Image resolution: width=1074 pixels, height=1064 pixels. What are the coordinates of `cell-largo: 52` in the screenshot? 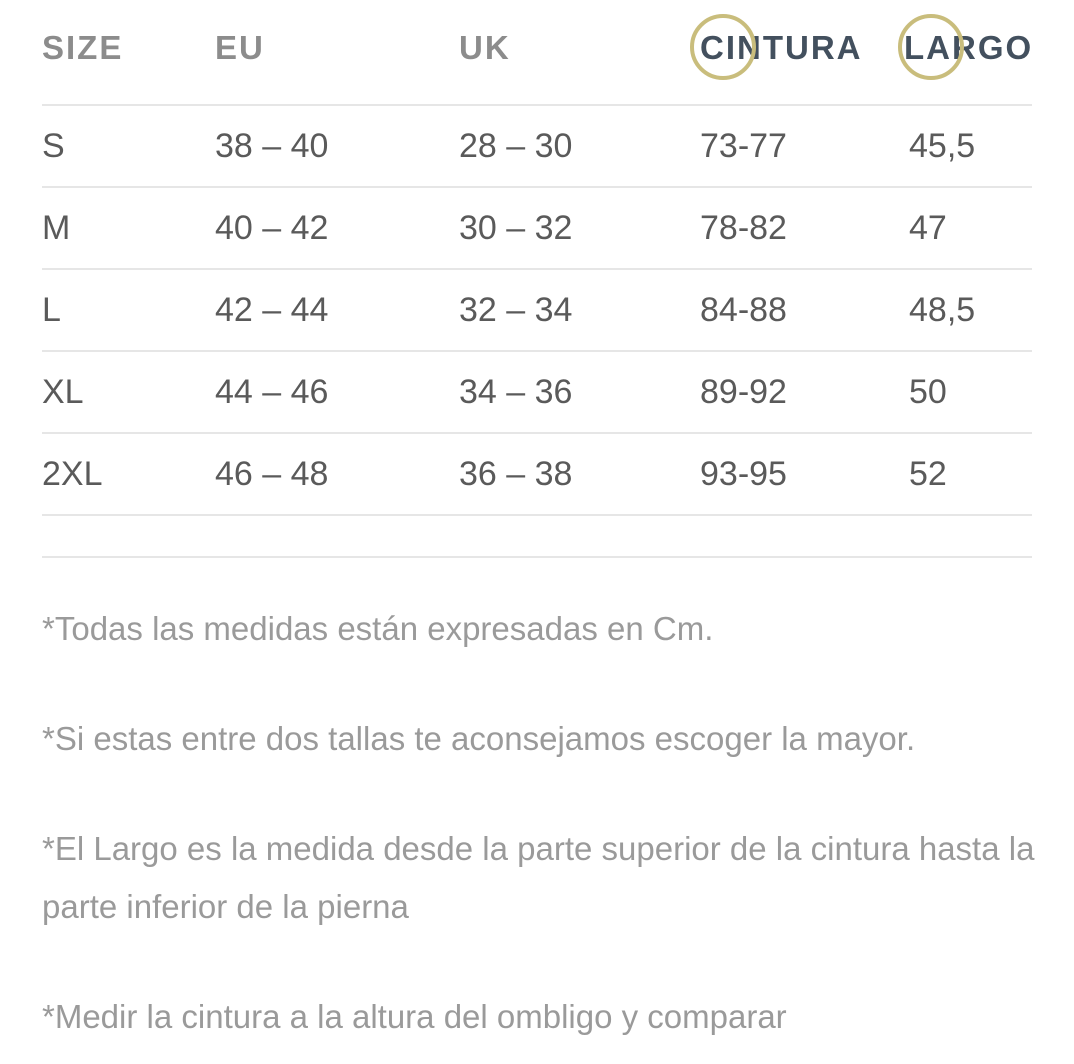 It's located at (928, 474).